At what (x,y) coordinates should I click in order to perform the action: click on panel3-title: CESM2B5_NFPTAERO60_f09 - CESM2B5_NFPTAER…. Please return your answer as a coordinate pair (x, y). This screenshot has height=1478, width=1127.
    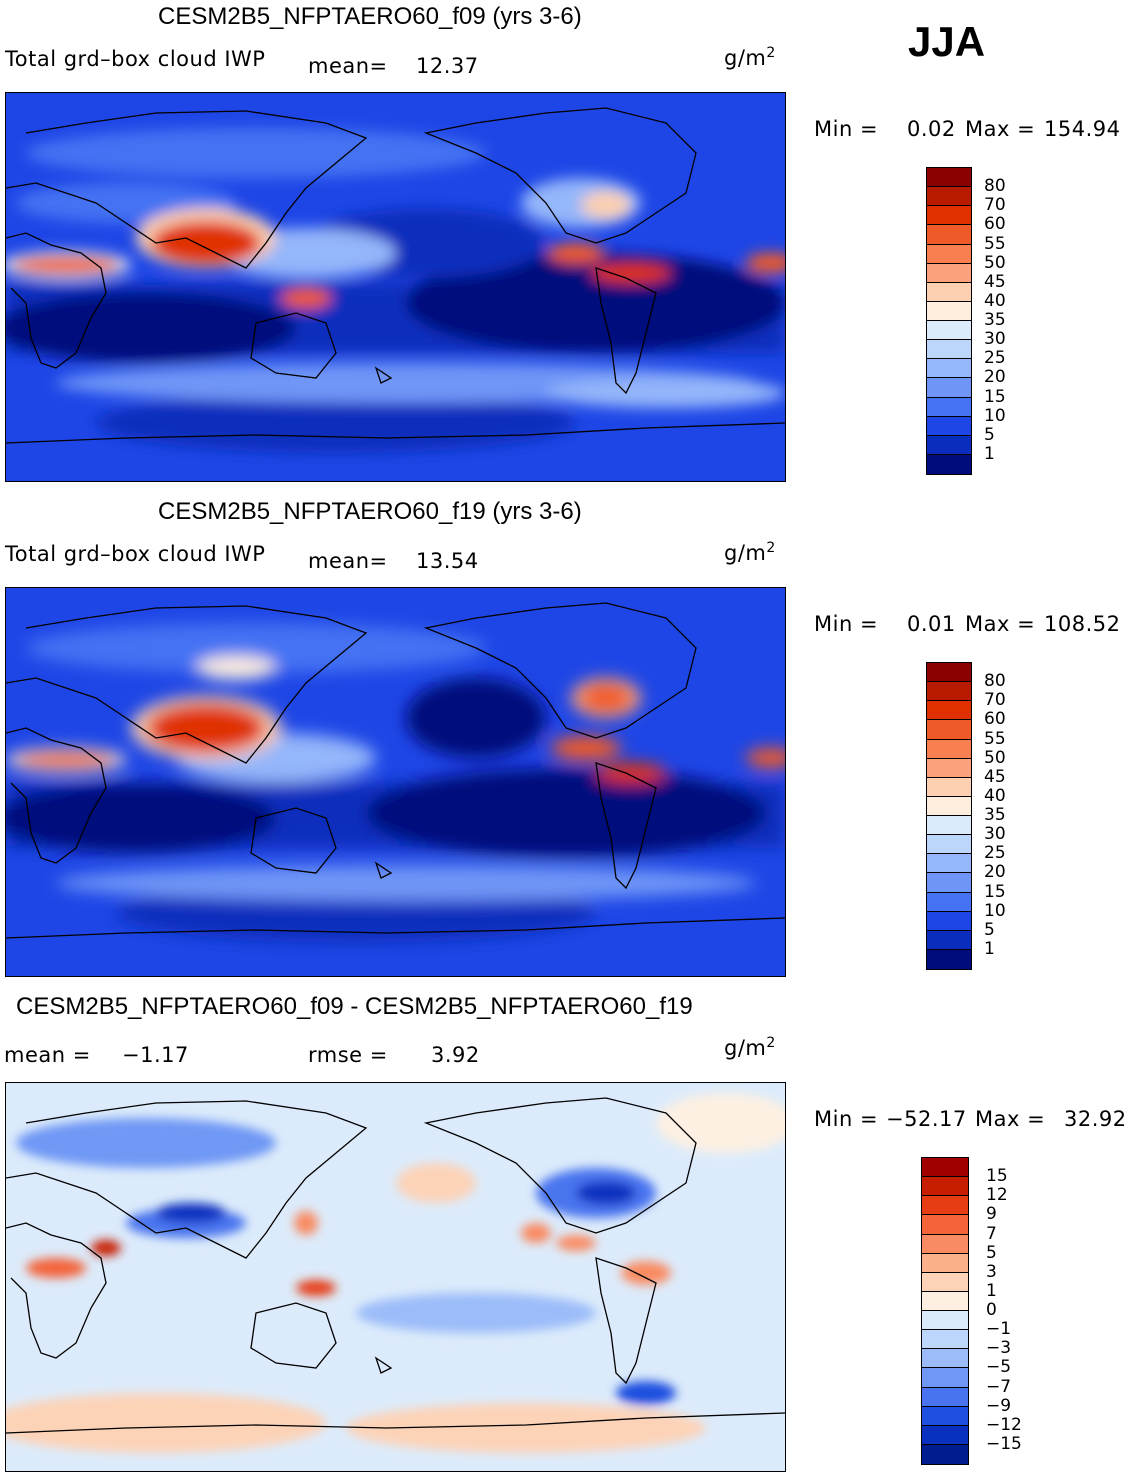
    Looking at the image, I should click on (354, 1006).